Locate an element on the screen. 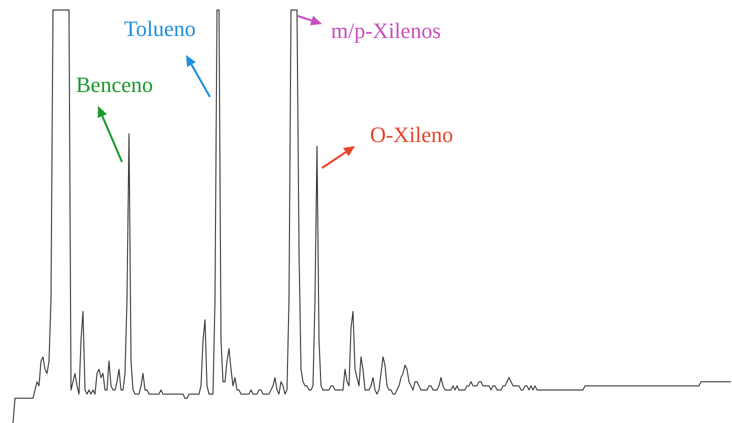 The width and height of the screenshot is (732, 423). annotation: m/p-Xilenos is located at coordinates (386, 30).